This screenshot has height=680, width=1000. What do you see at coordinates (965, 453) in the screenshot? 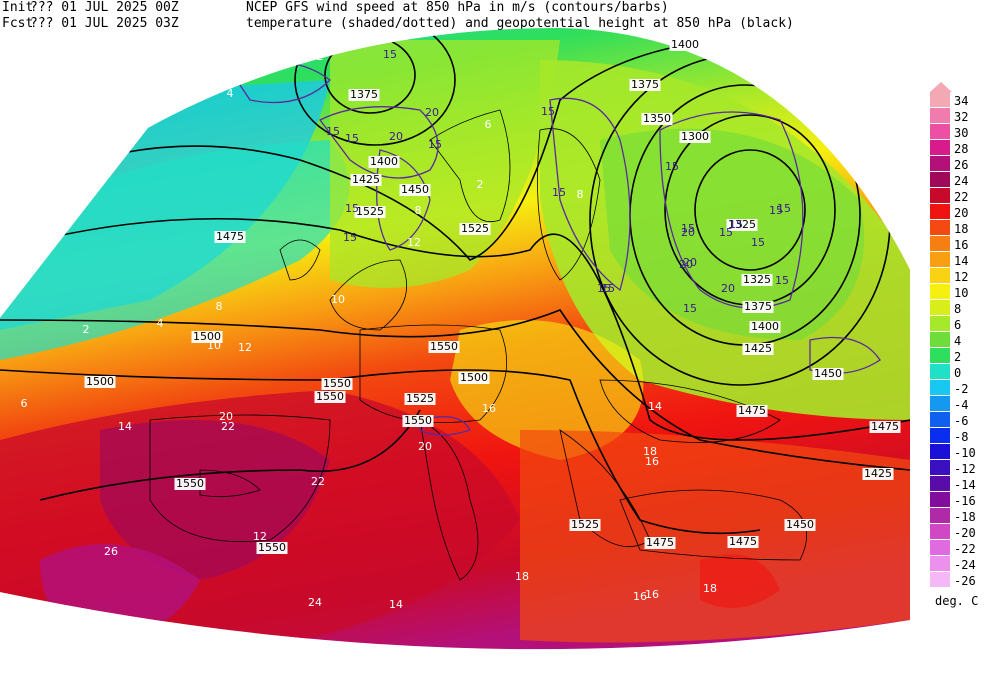
I see `colorbar-label: -10` at bounding box center [965, 453].